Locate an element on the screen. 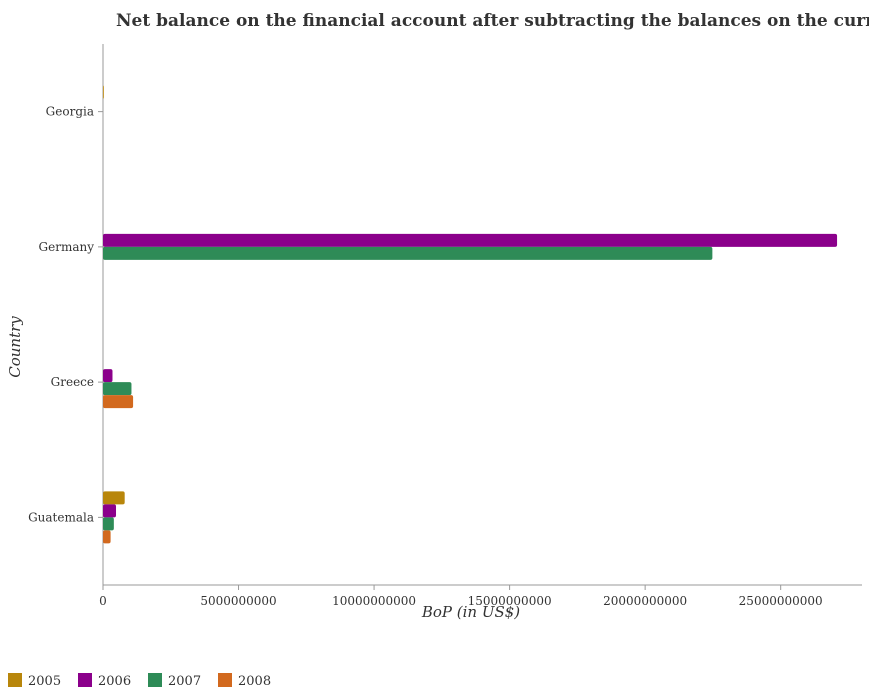  legend-swatch-2006 is located at coordinates (85, 680).